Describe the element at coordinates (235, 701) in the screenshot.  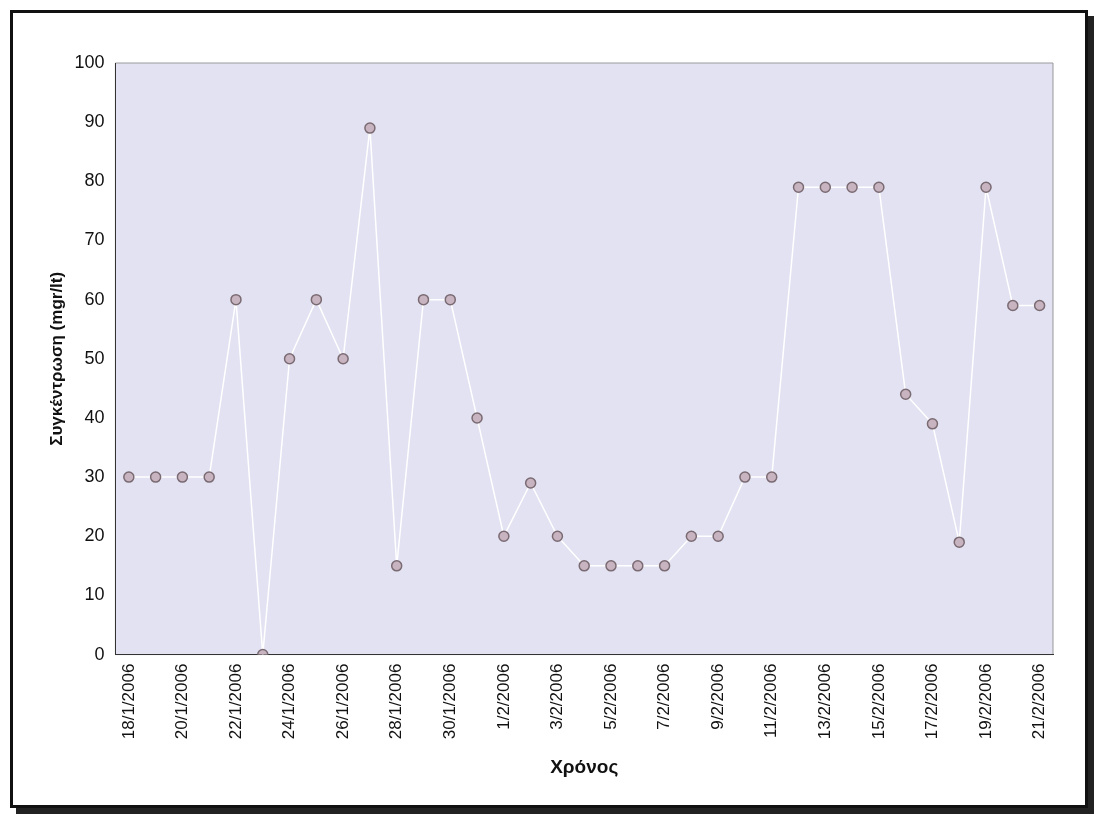
I see `x-tick-label: 22/1/2006` at that location.